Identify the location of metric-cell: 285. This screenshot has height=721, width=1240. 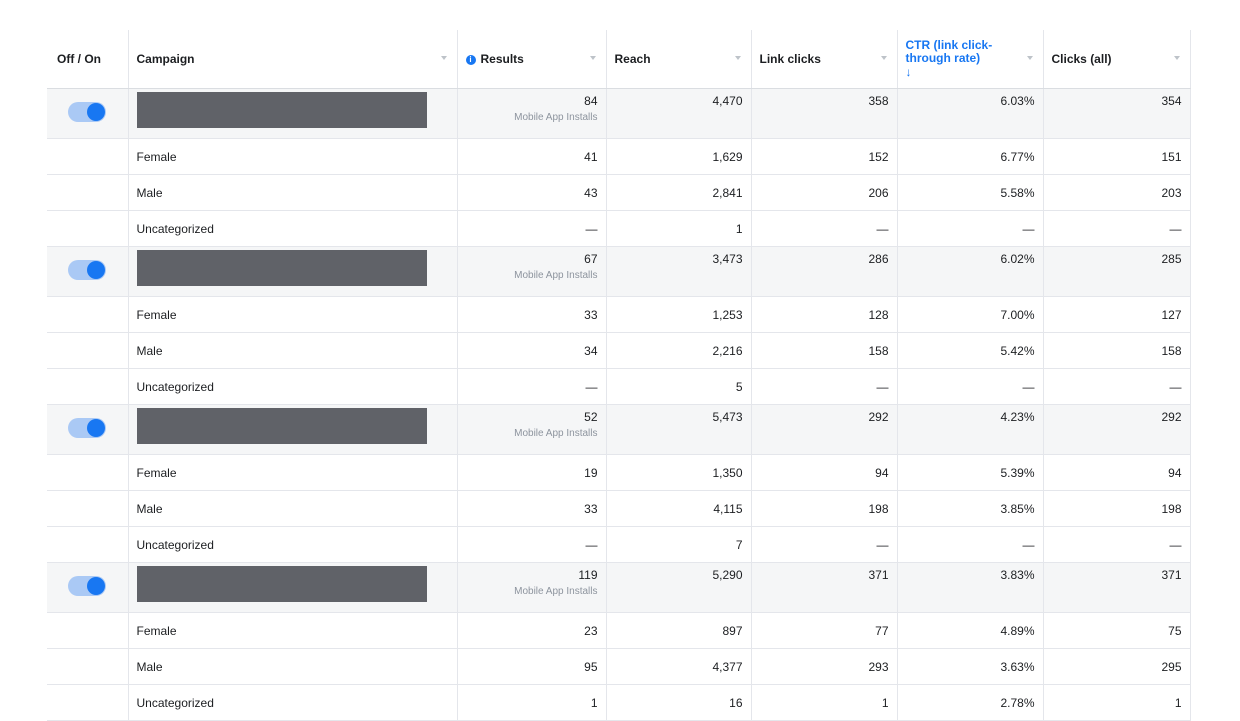
(1117, 271).